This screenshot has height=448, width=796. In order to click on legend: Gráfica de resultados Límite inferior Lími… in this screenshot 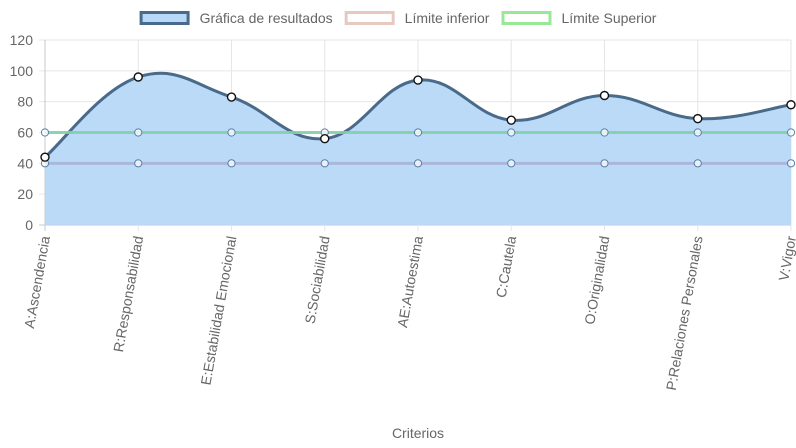, I will do `click(398, 18)`.